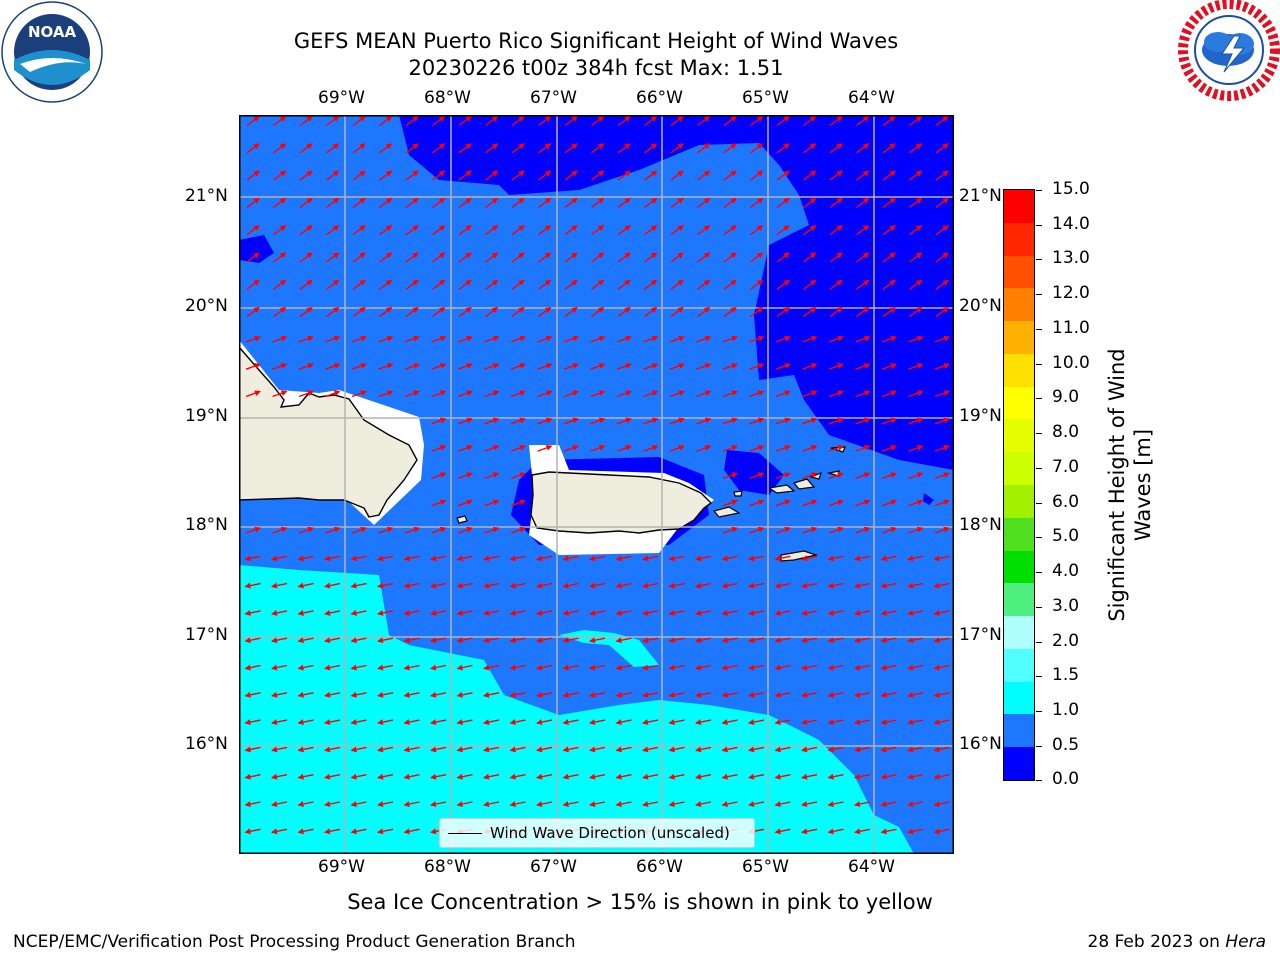 The image size is (1280, 960). I want to click on lon-label-bottom: 66°W, so click(659, 867).